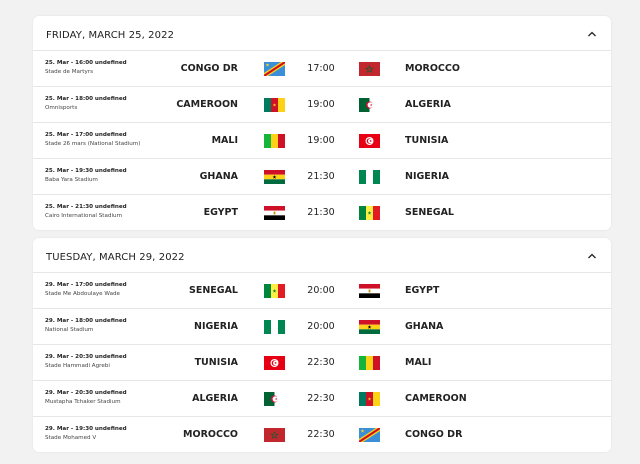 The width and height of the screenshot is (640, 464). What do you see at coordinates (110, 35) in the screenshot?
I see `date-heading: FRIDAY, MARCH 25, 2022` at bounding box center [110, 35].